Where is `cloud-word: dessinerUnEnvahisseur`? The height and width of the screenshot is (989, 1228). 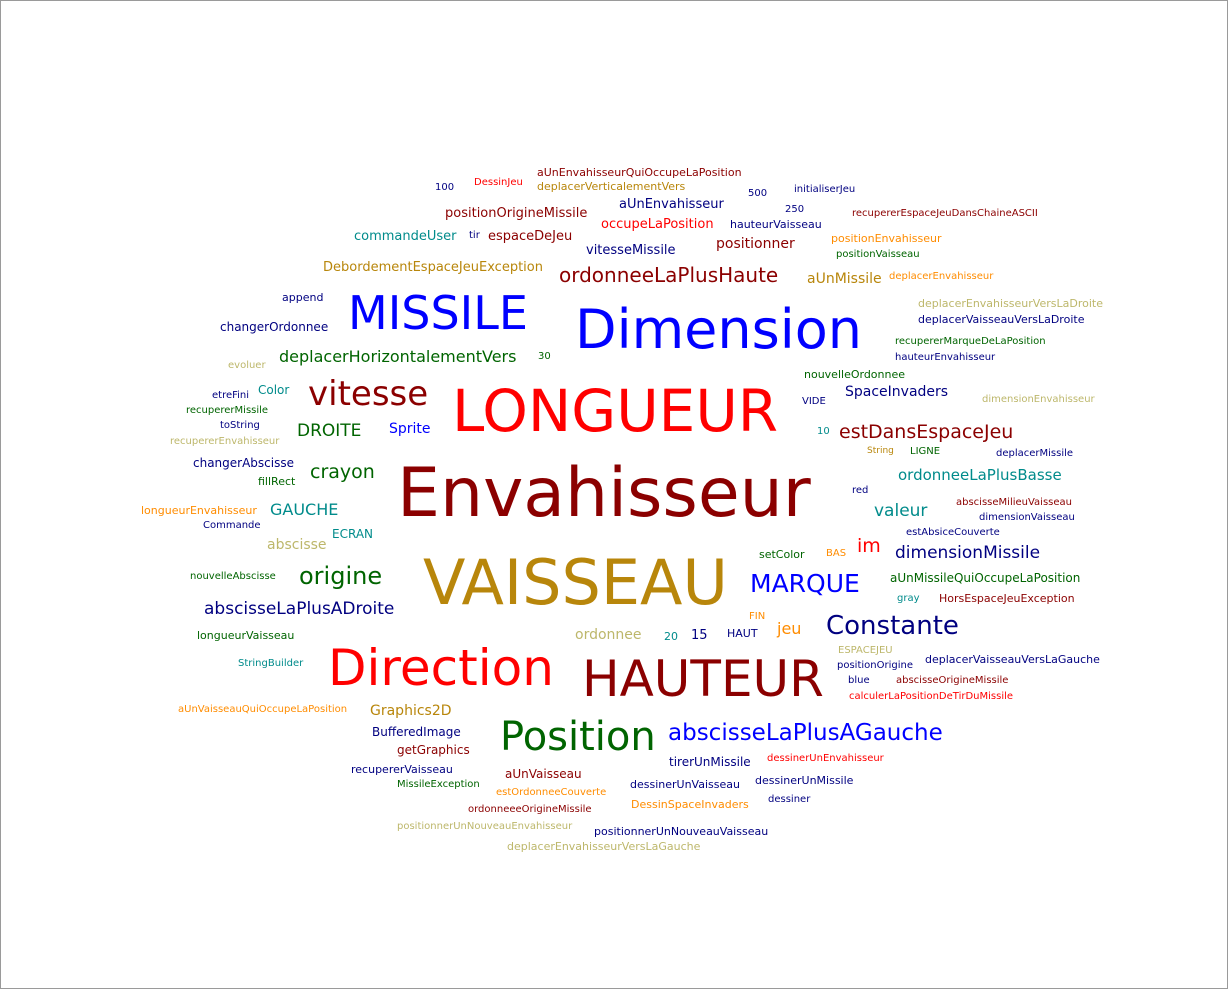
cloud-word: dessinerUnEnvahisseur is located at coordinates (825, 758).